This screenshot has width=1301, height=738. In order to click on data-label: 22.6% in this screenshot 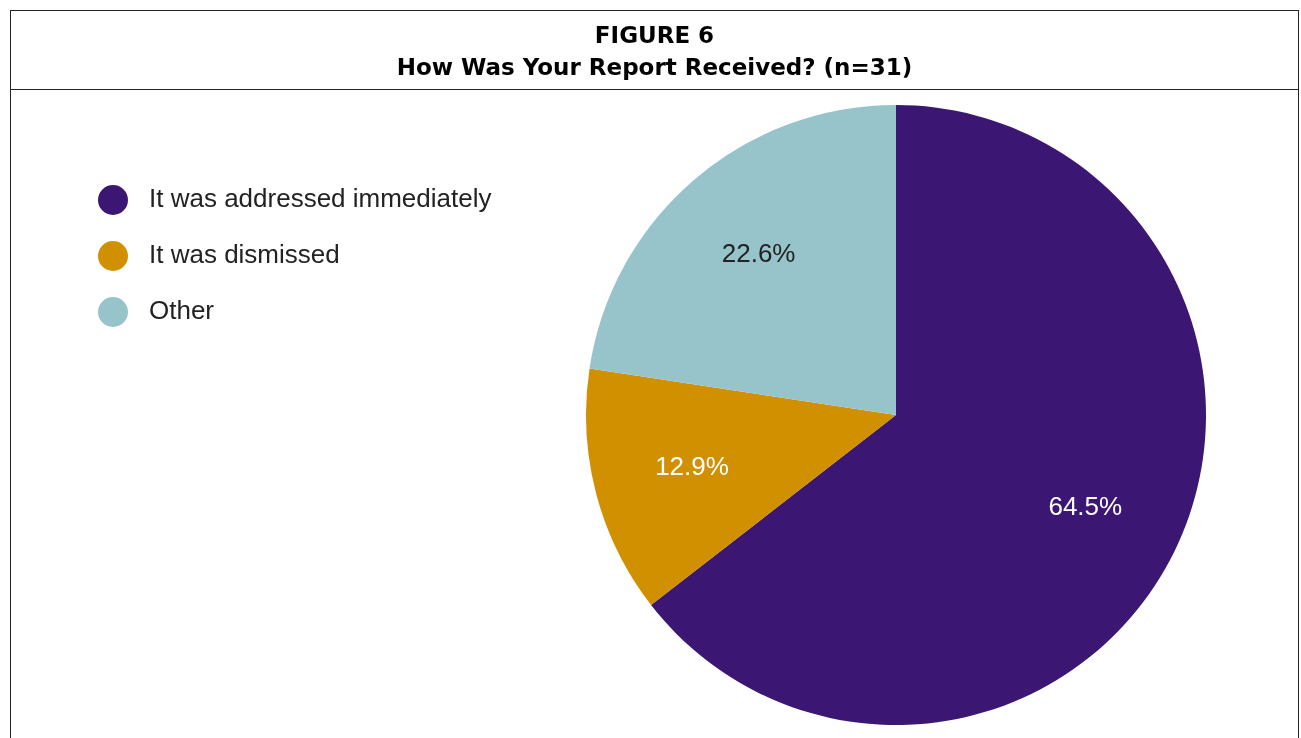, I will do `click(758, 253)`.